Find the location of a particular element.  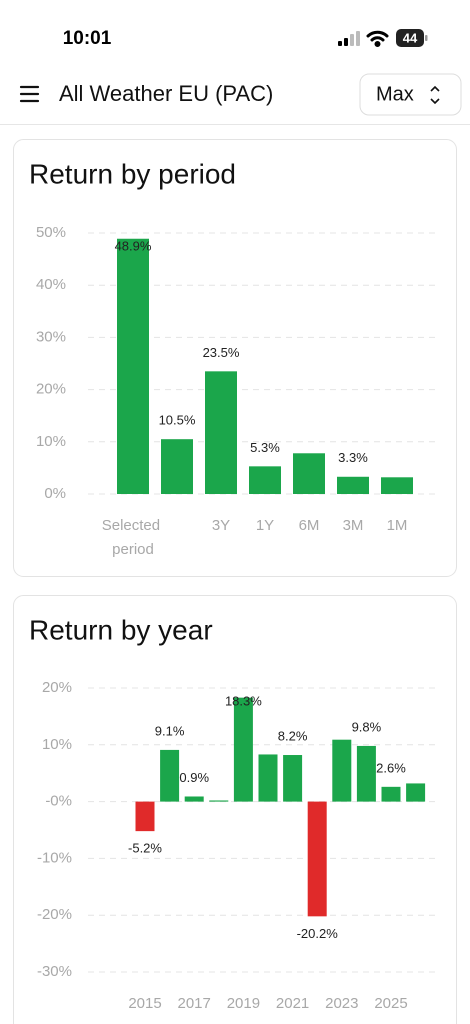

x-tick-label: 6M is located at coordinates (309, 525).